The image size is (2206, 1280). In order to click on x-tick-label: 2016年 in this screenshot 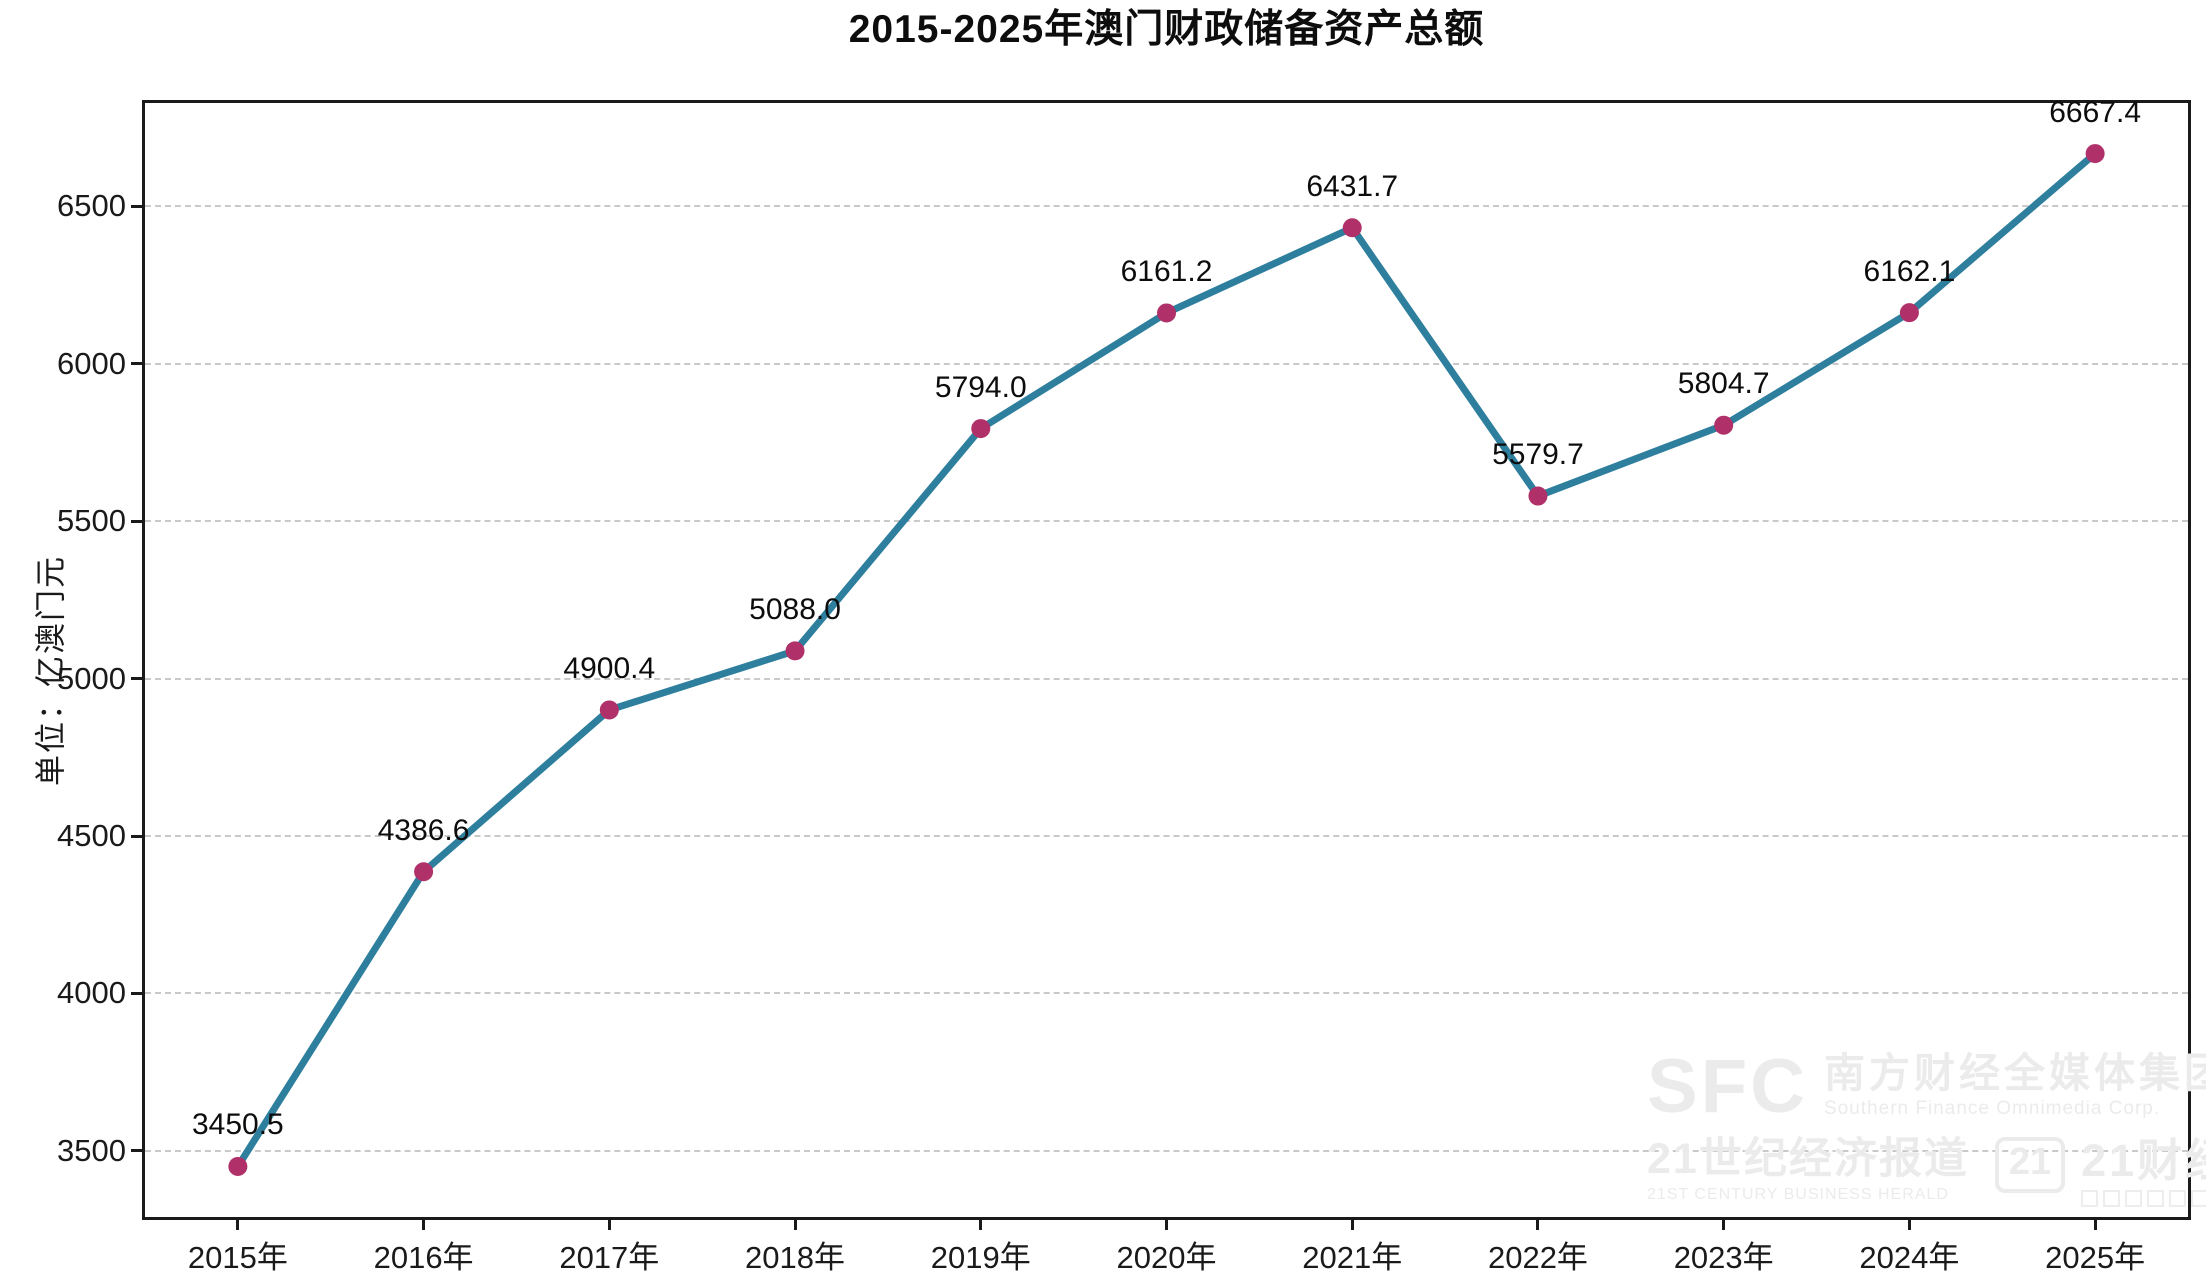, I will do `click(423, 1257)`.